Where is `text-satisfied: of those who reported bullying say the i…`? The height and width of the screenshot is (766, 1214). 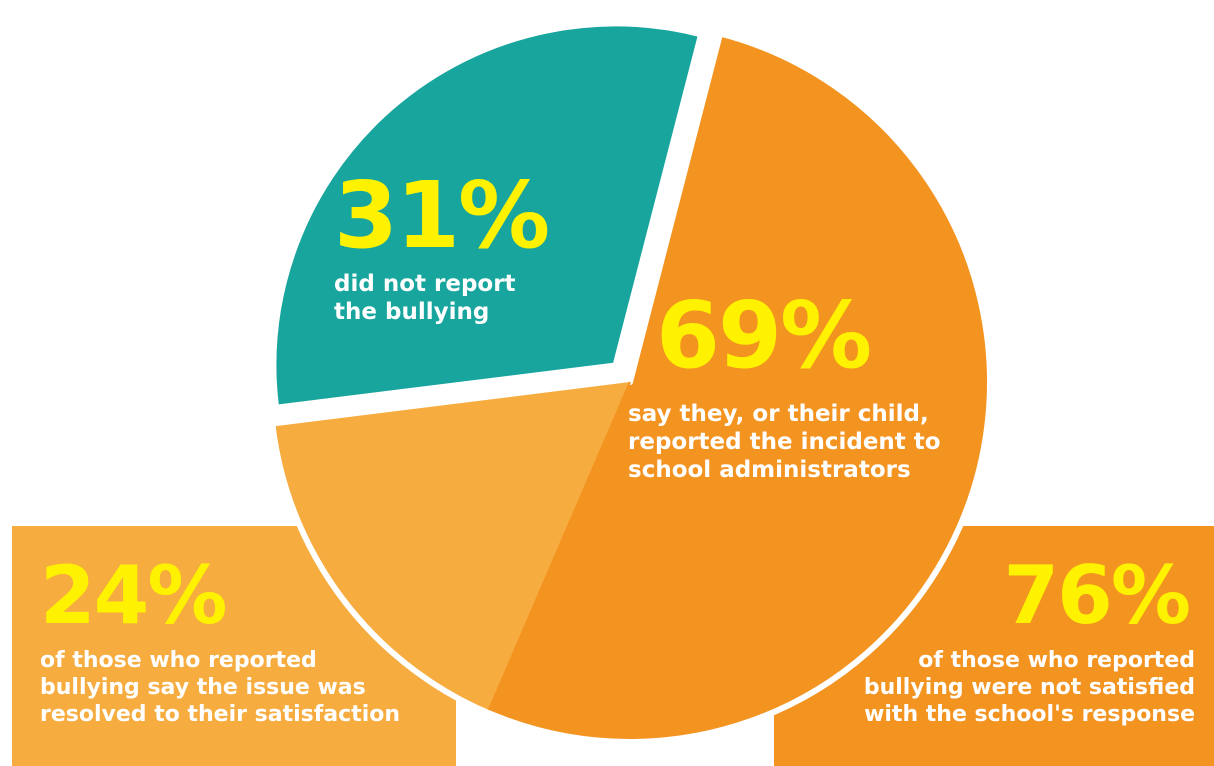
text-satisfied: of those who reported bullying say the i… is located at coordinates (245, 688).